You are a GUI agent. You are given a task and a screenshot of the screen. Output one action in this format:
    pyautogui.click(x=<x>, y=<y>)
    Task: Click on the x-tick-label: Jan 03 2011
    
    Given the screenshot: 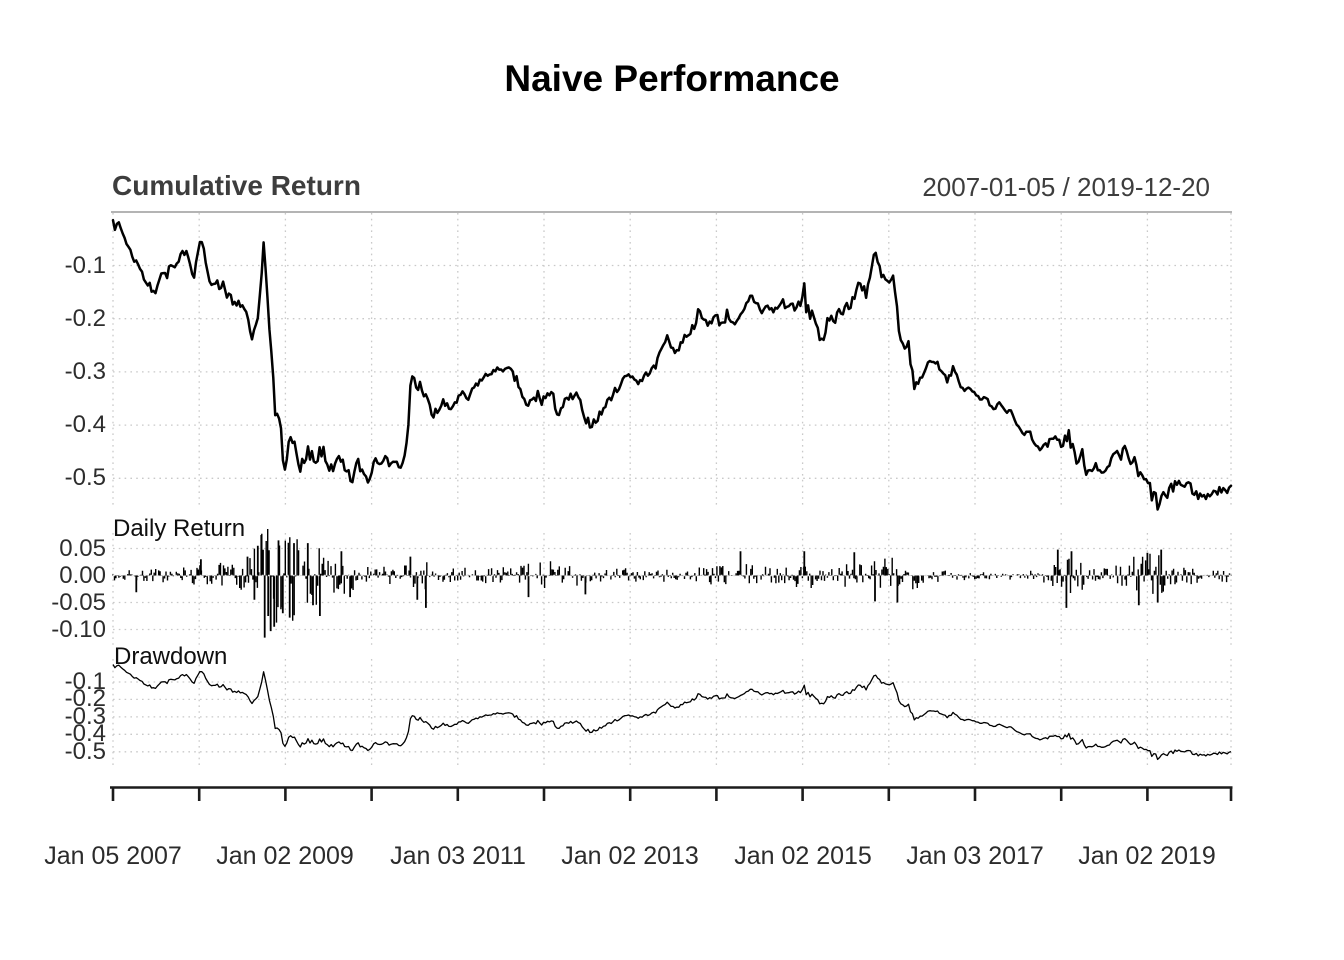 What is the action you would take?
    pyautogui.click(x=458, y=856)
    